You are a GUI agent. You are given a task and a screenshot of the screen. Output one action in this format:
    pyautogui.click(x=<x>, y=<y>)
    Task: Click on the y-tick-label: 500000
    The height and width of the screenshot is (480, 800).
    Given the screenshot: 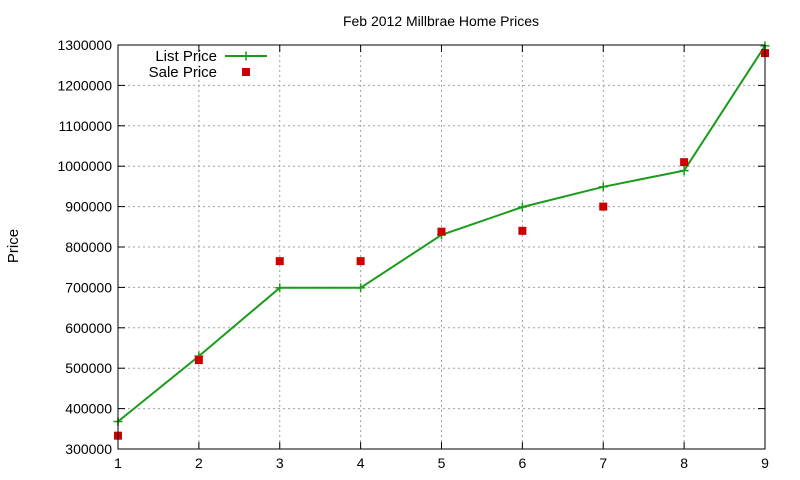 What is the action you would take?
    pyautogui.click(x=88, y=368)
    